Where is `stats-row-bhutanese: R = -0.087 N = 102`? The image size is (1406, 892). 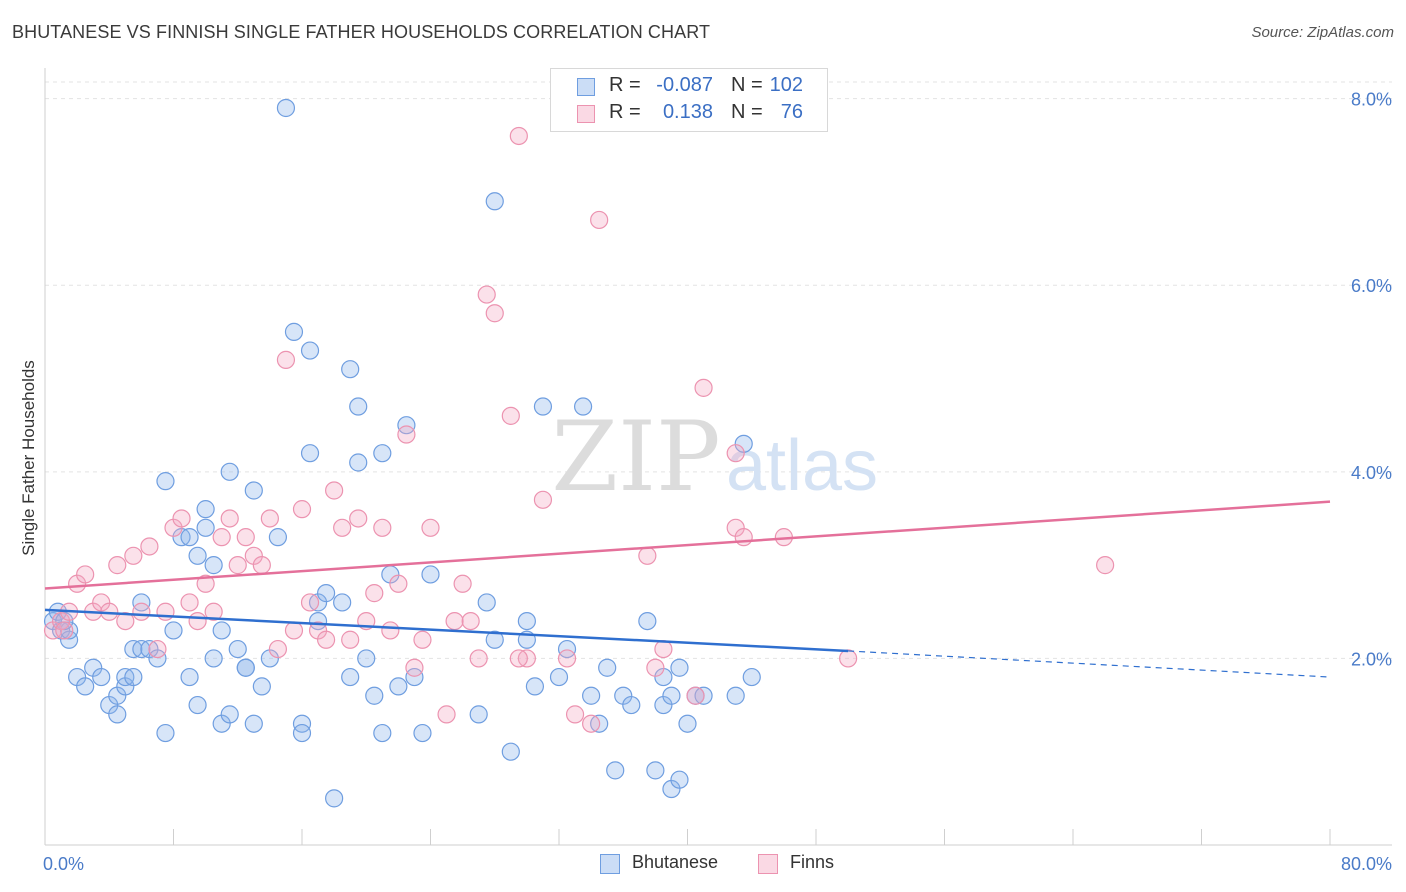
stats-row-bhutanese: R = -0.087 N = 102 is located at coordinates (689, 87).